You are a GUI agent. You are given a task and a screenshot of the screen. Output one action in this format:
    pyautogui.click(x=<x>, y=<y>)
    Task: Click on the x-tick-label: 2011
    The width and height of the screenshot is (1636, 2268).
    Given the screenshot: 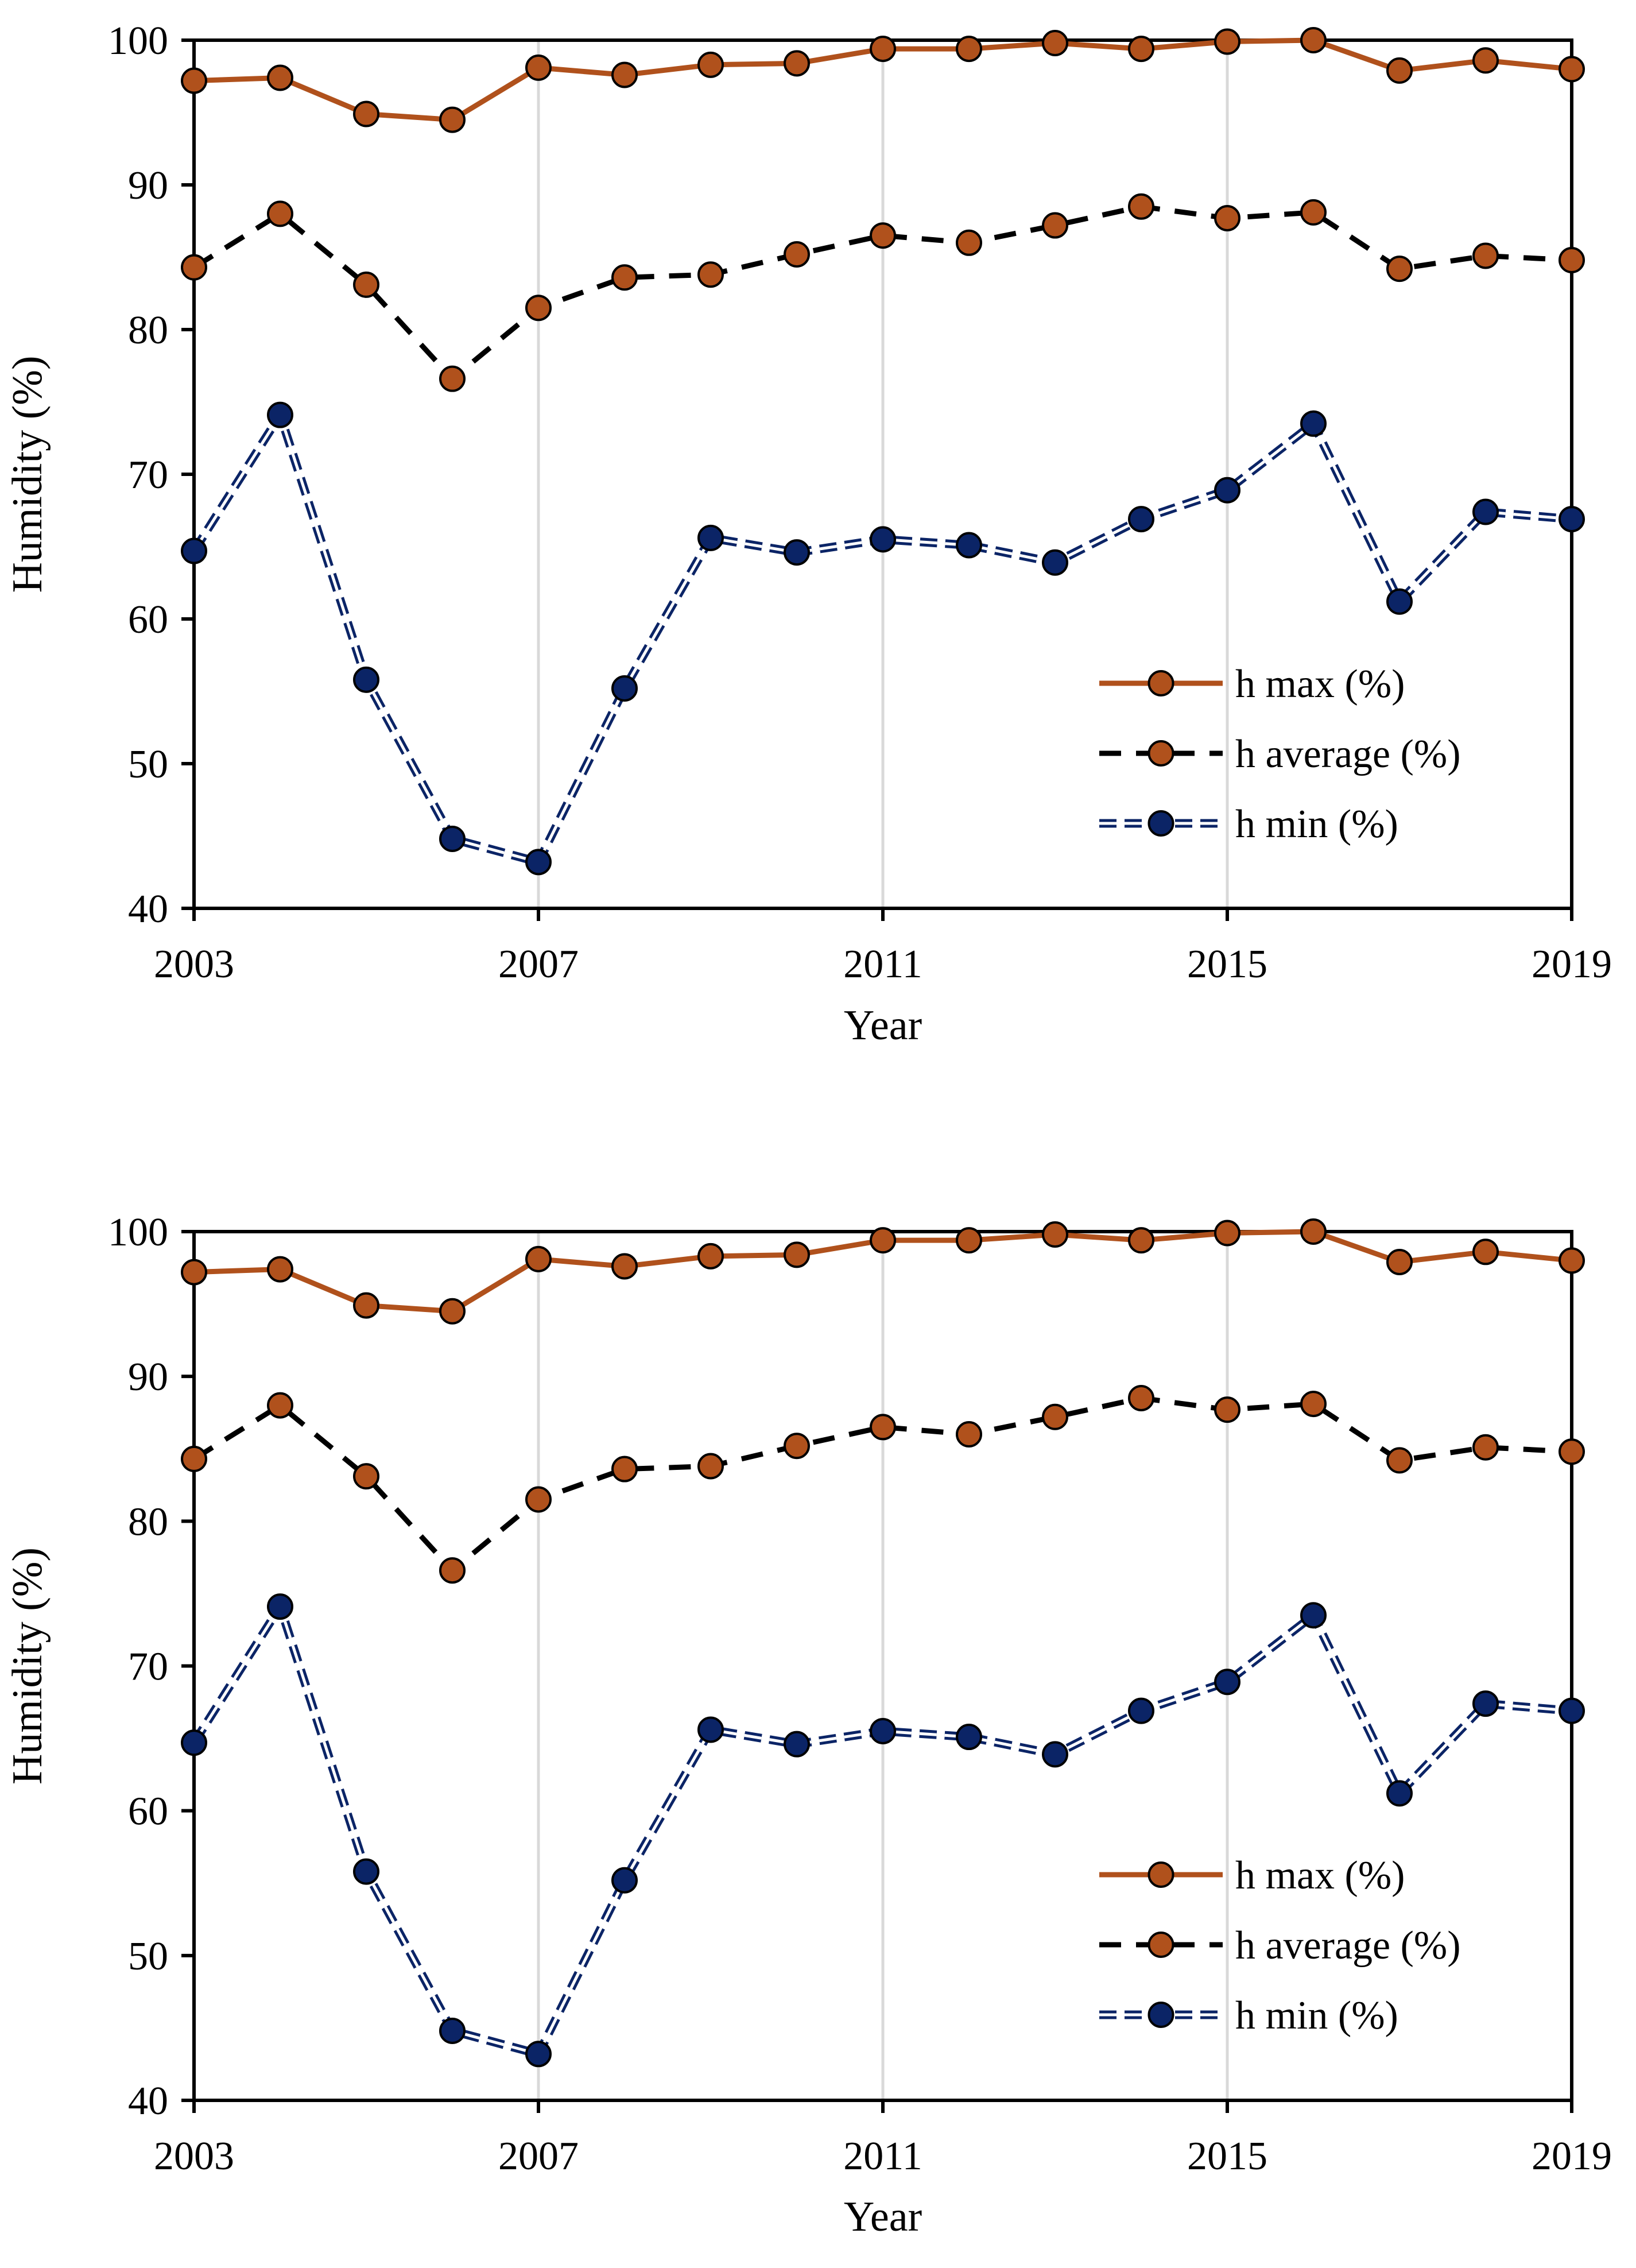 What is the action you would take?
    pyautogui.click(x=882, y=964)
    